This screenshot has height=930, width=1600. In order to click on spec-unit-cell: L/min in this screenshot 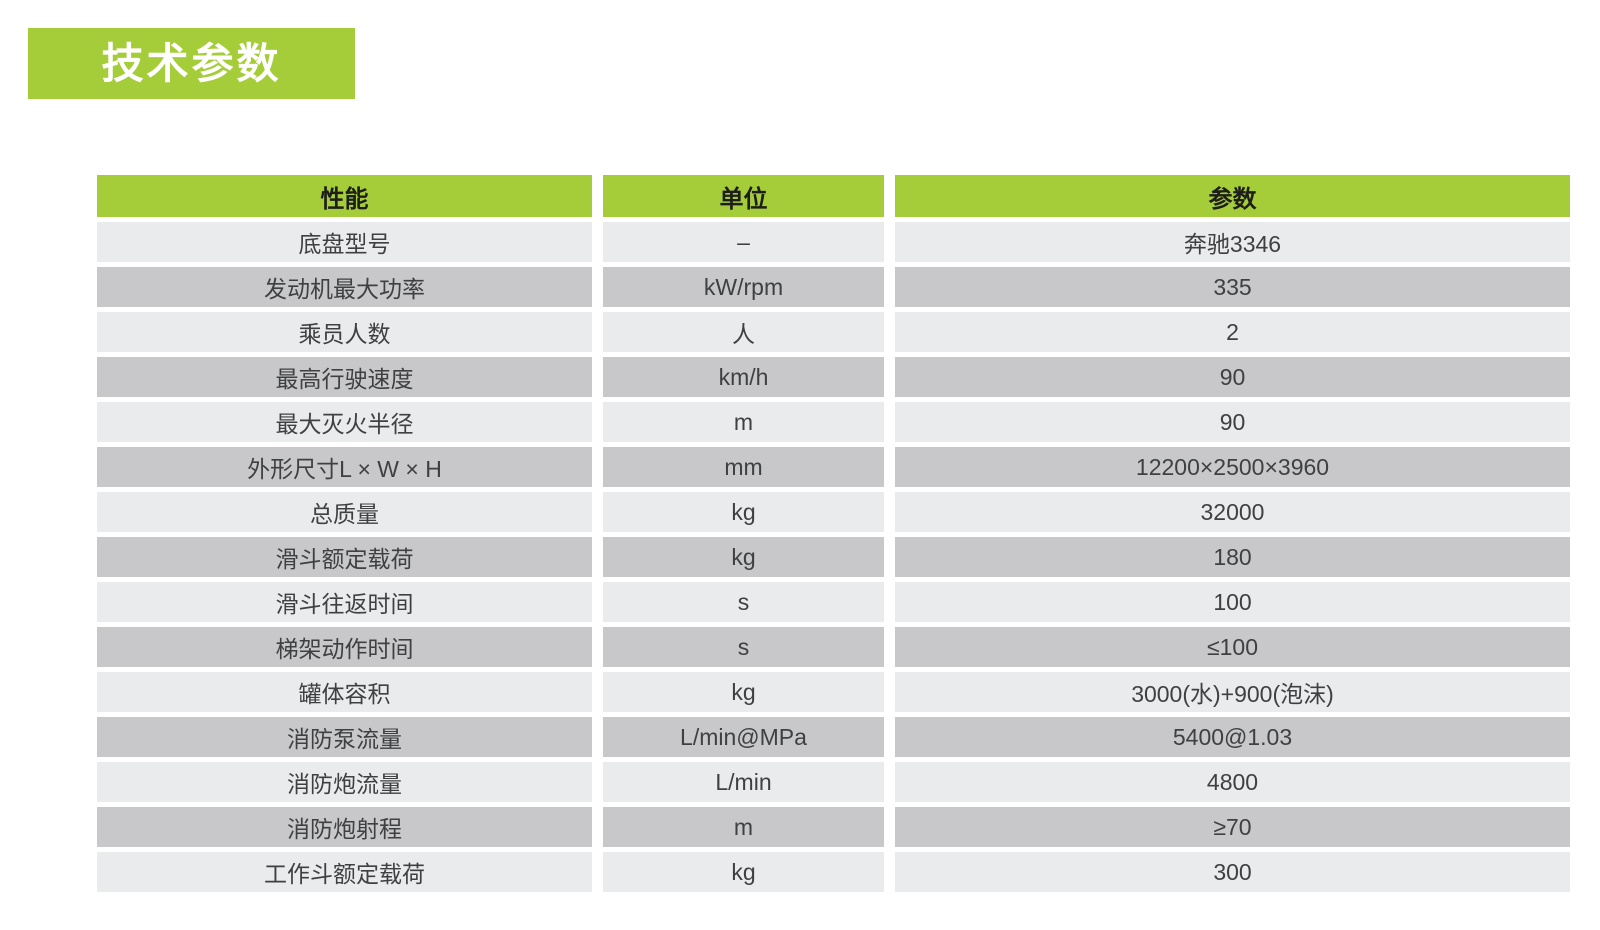, I will do `click(743, 782)`.